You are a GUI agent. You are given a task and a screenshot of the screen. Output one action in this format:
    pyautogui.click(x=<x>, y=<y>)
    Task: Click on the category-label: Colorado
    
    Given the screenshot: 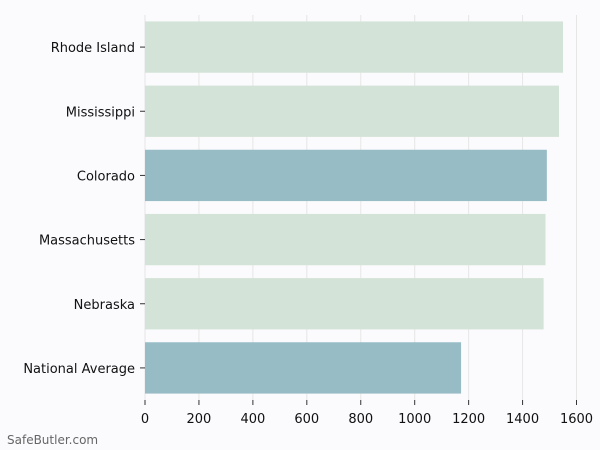 What is the action you would take?
    pyautogui.click(x=106, y=176)
    